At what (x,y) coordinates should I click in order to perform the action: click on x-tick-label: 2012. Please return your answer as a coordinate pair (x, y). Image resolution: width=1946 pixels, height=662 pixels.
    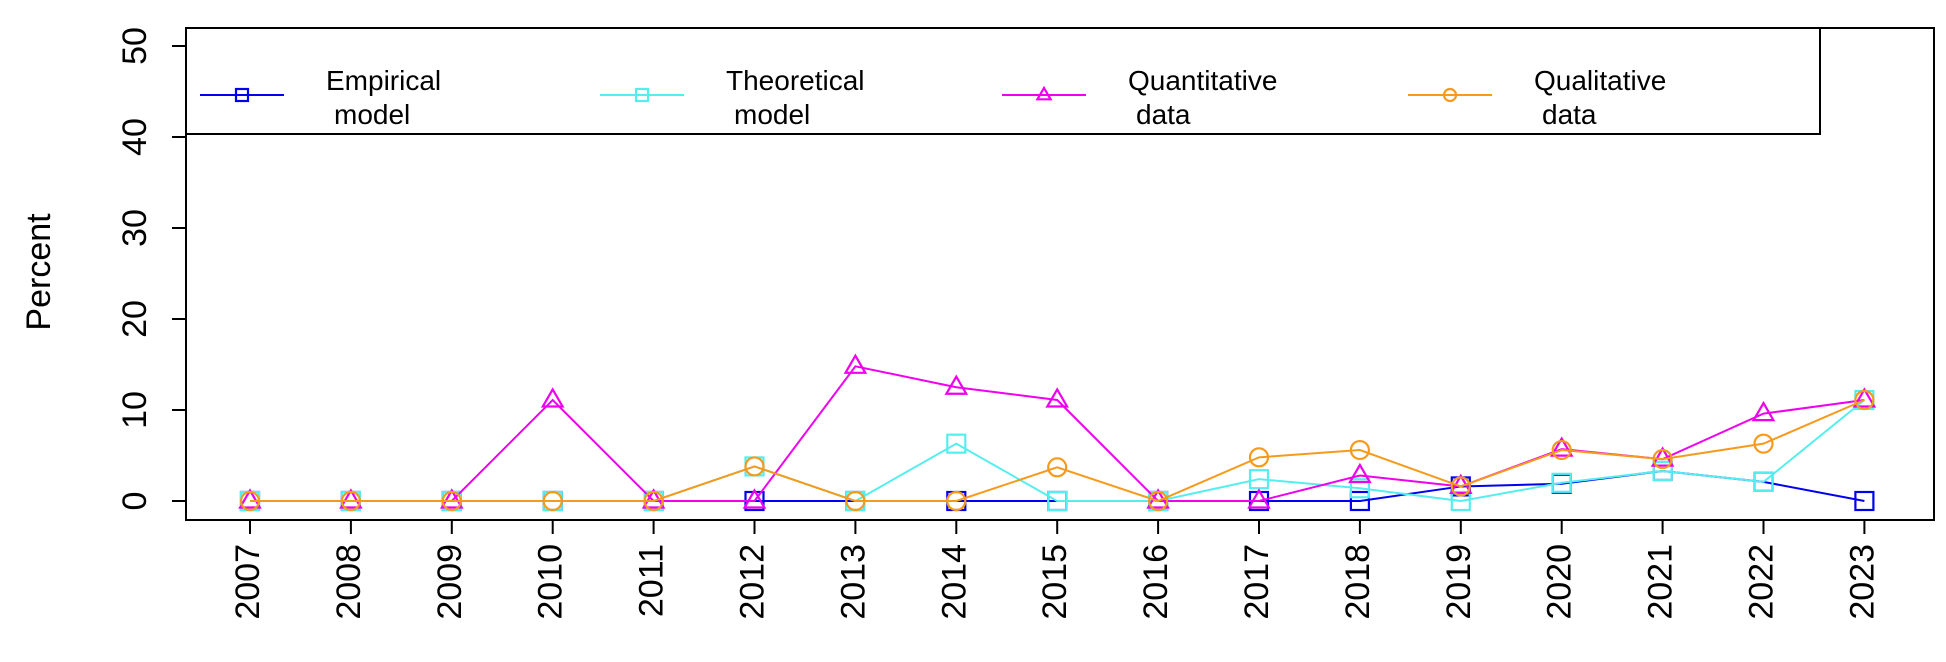
    Looking at the image, I should click on (752, 582).